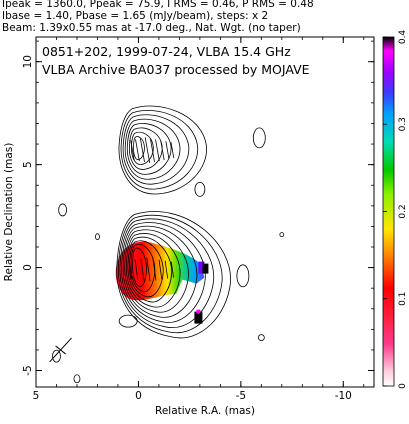 The height and width of the screenshot is (424, 409). What do you see at coordinates (9, 212) in the screenshot?
I see `y-axis-label: Relative Declination (mas)` at bounding box center [9, 212].